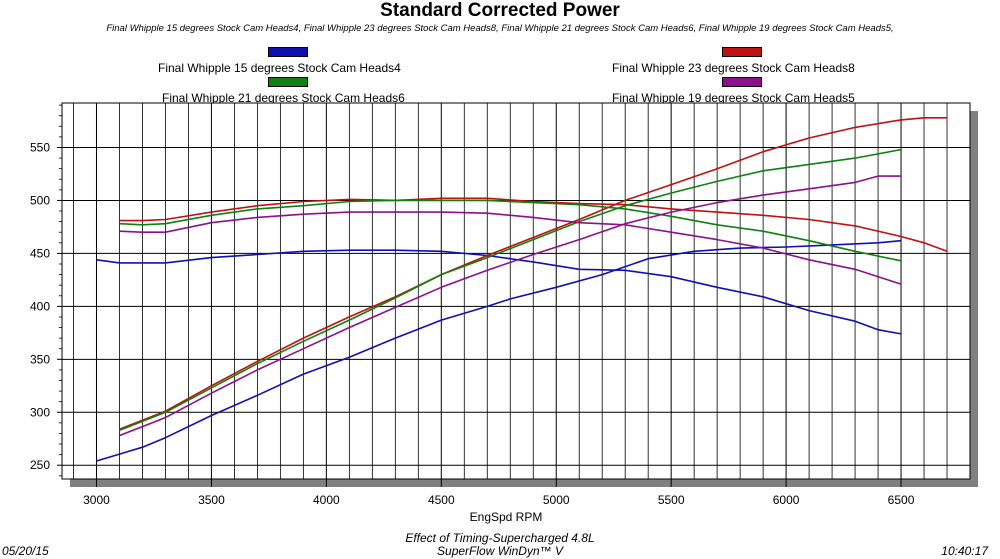 Image resolution: width=1000 pixels, height=559 pixels. I want to click on footer-caption: Effect of Timing-Supercharged 4.8L, so click(500, 538).